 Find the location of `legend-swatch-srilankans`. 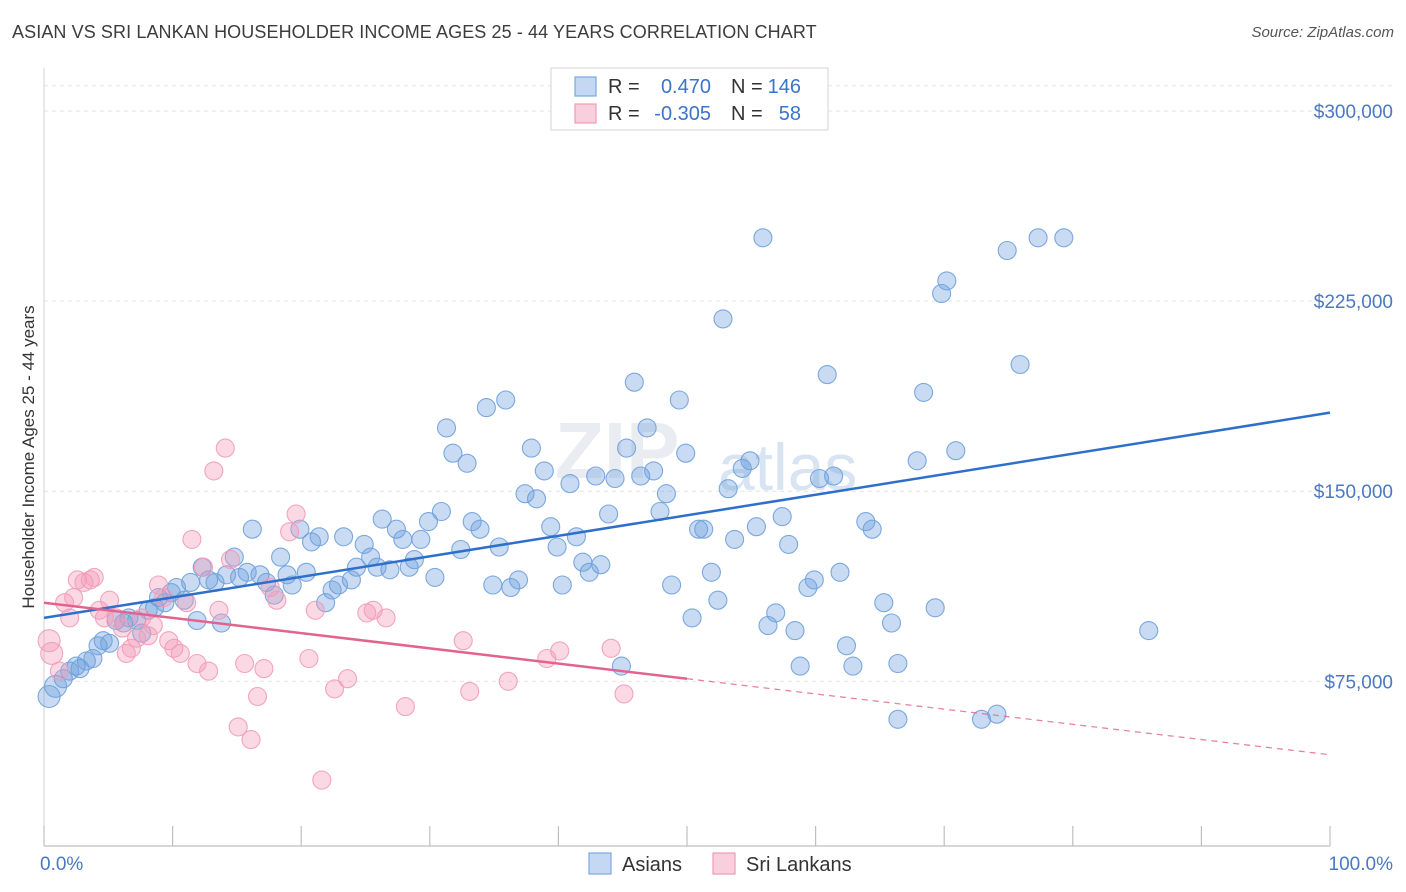

legend-swatch-srilankans is located at coordinates (724, 863).